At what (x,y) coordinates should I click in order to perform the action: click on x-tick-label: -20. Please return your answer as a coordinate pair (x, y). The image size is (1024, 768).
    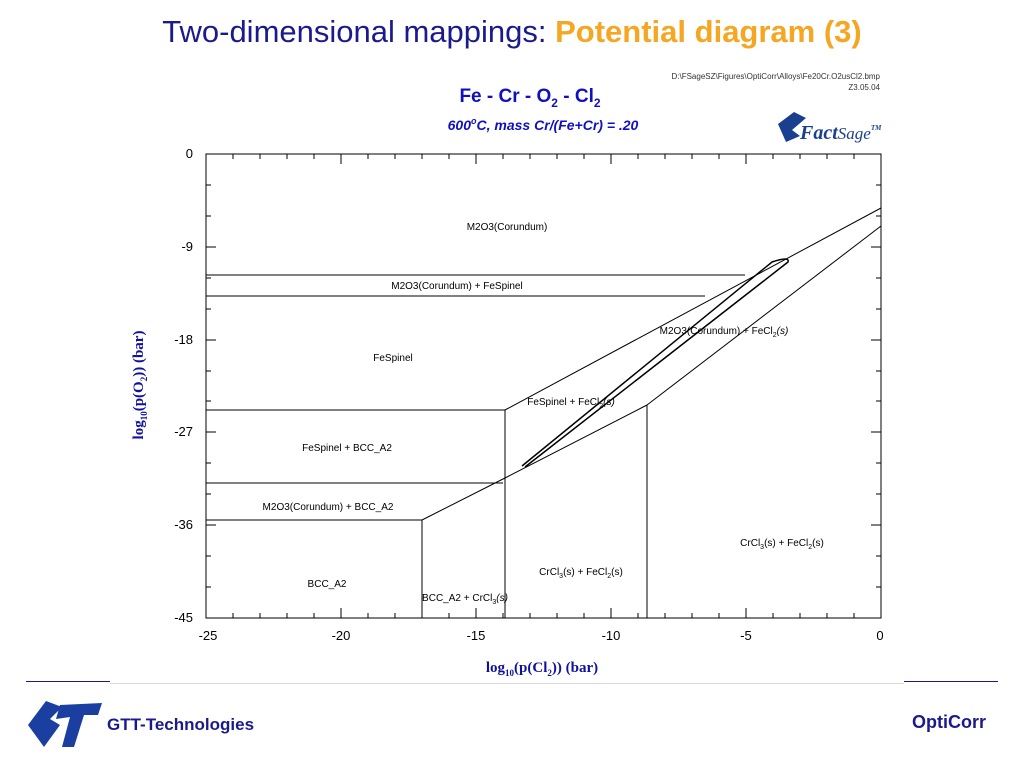
    Looking at the image, I should click on (341, 635).